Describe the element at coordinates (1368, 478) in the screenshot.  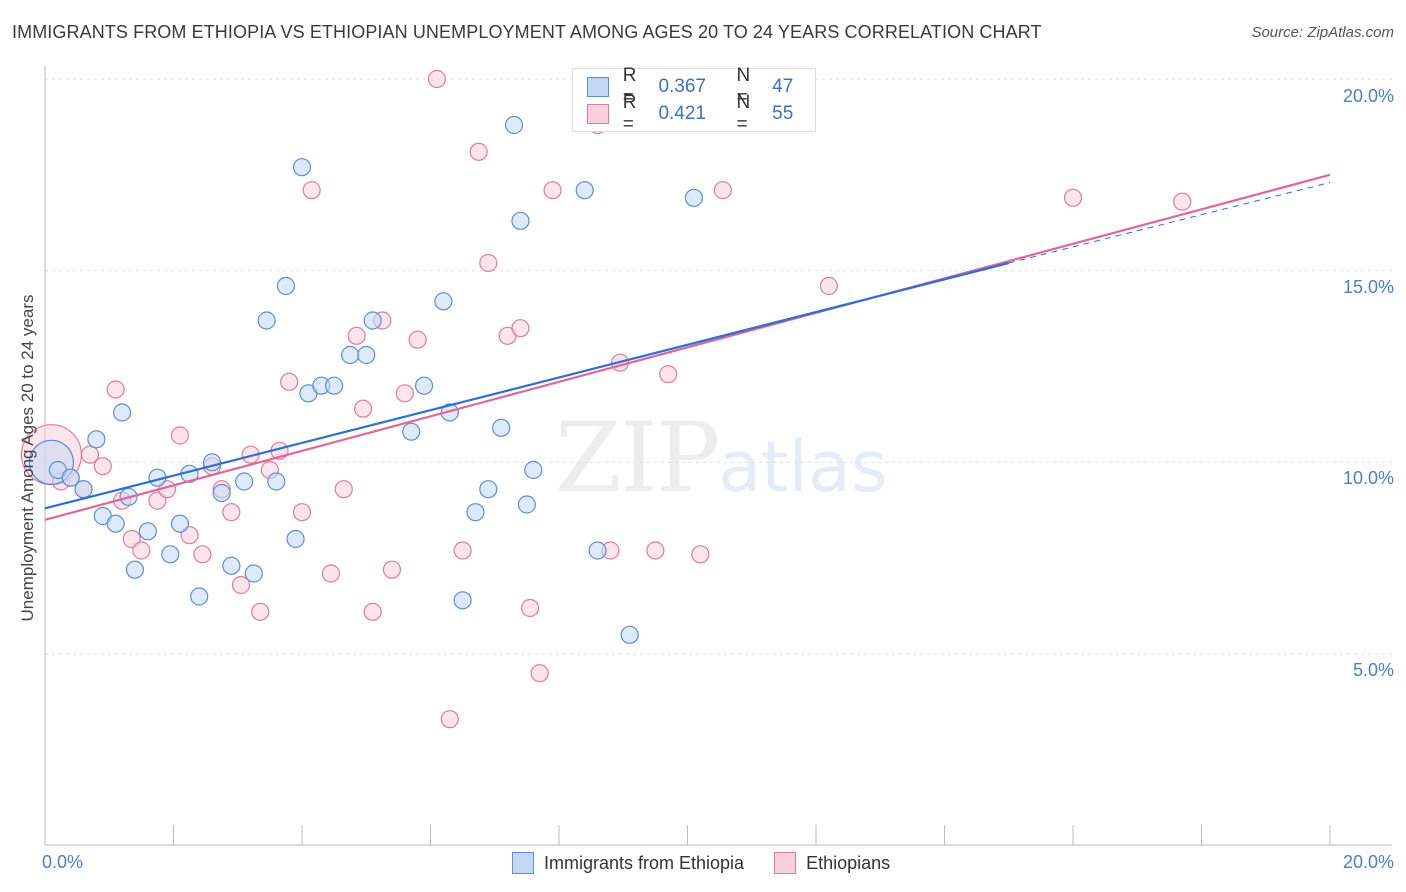
I see `y-tick-label-10: 10.0%` at that location.